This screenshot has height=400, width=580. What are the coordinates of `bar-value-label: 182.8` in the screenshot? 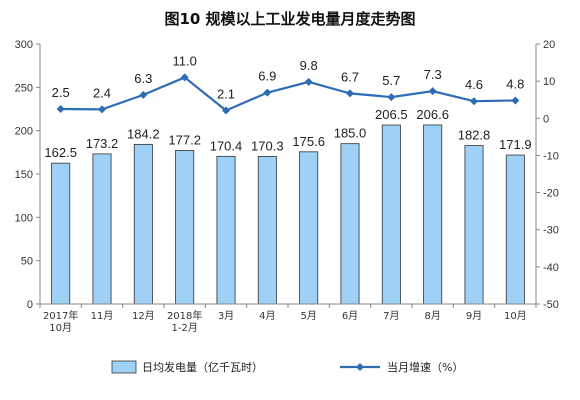 It's located at (474, 135).